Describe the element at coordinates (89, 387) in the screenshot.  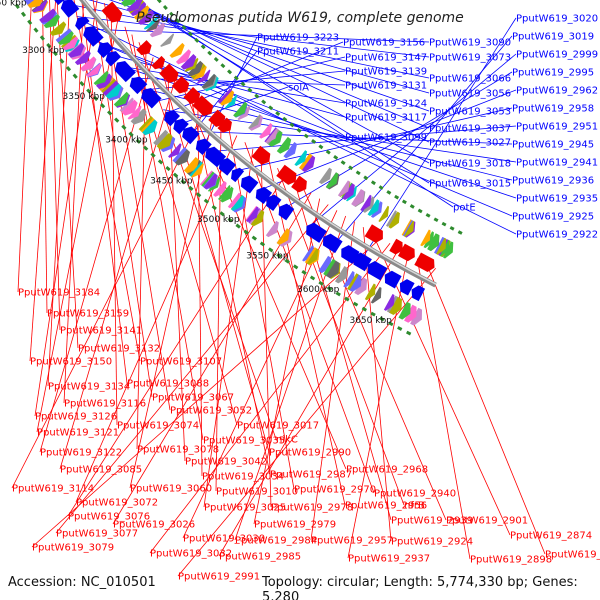
I see `gene-label: PputW619_3134` at that location.